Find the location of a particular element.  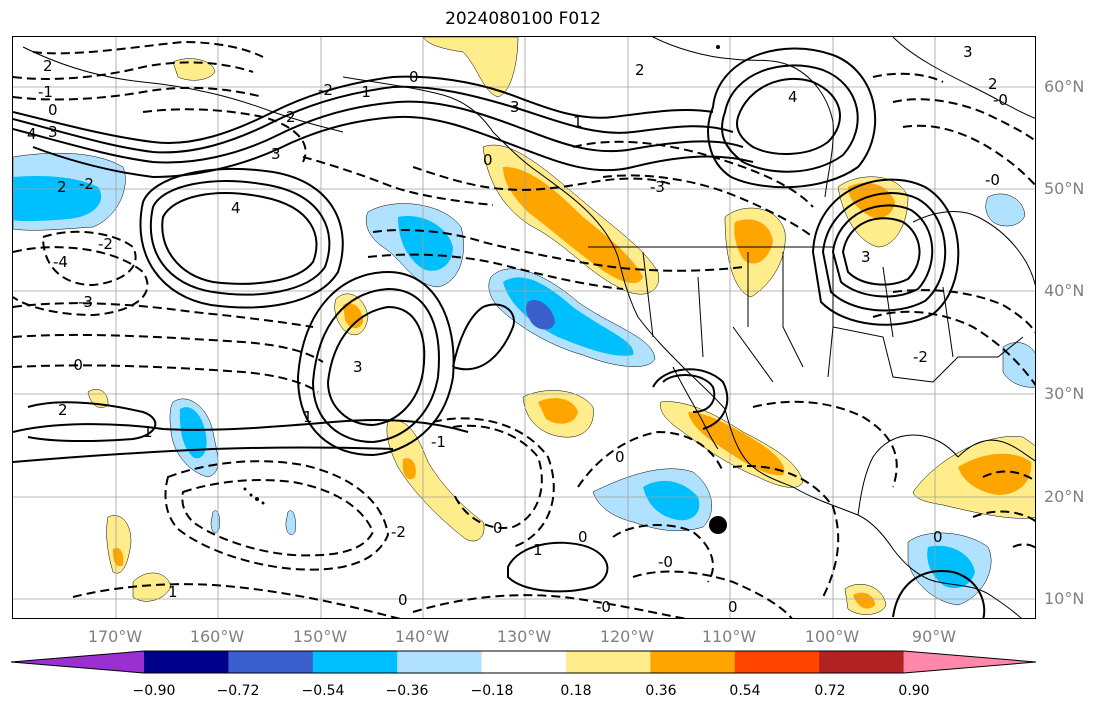

colorbar-tick-label: 0.90 is located at coordinates (914, 691).